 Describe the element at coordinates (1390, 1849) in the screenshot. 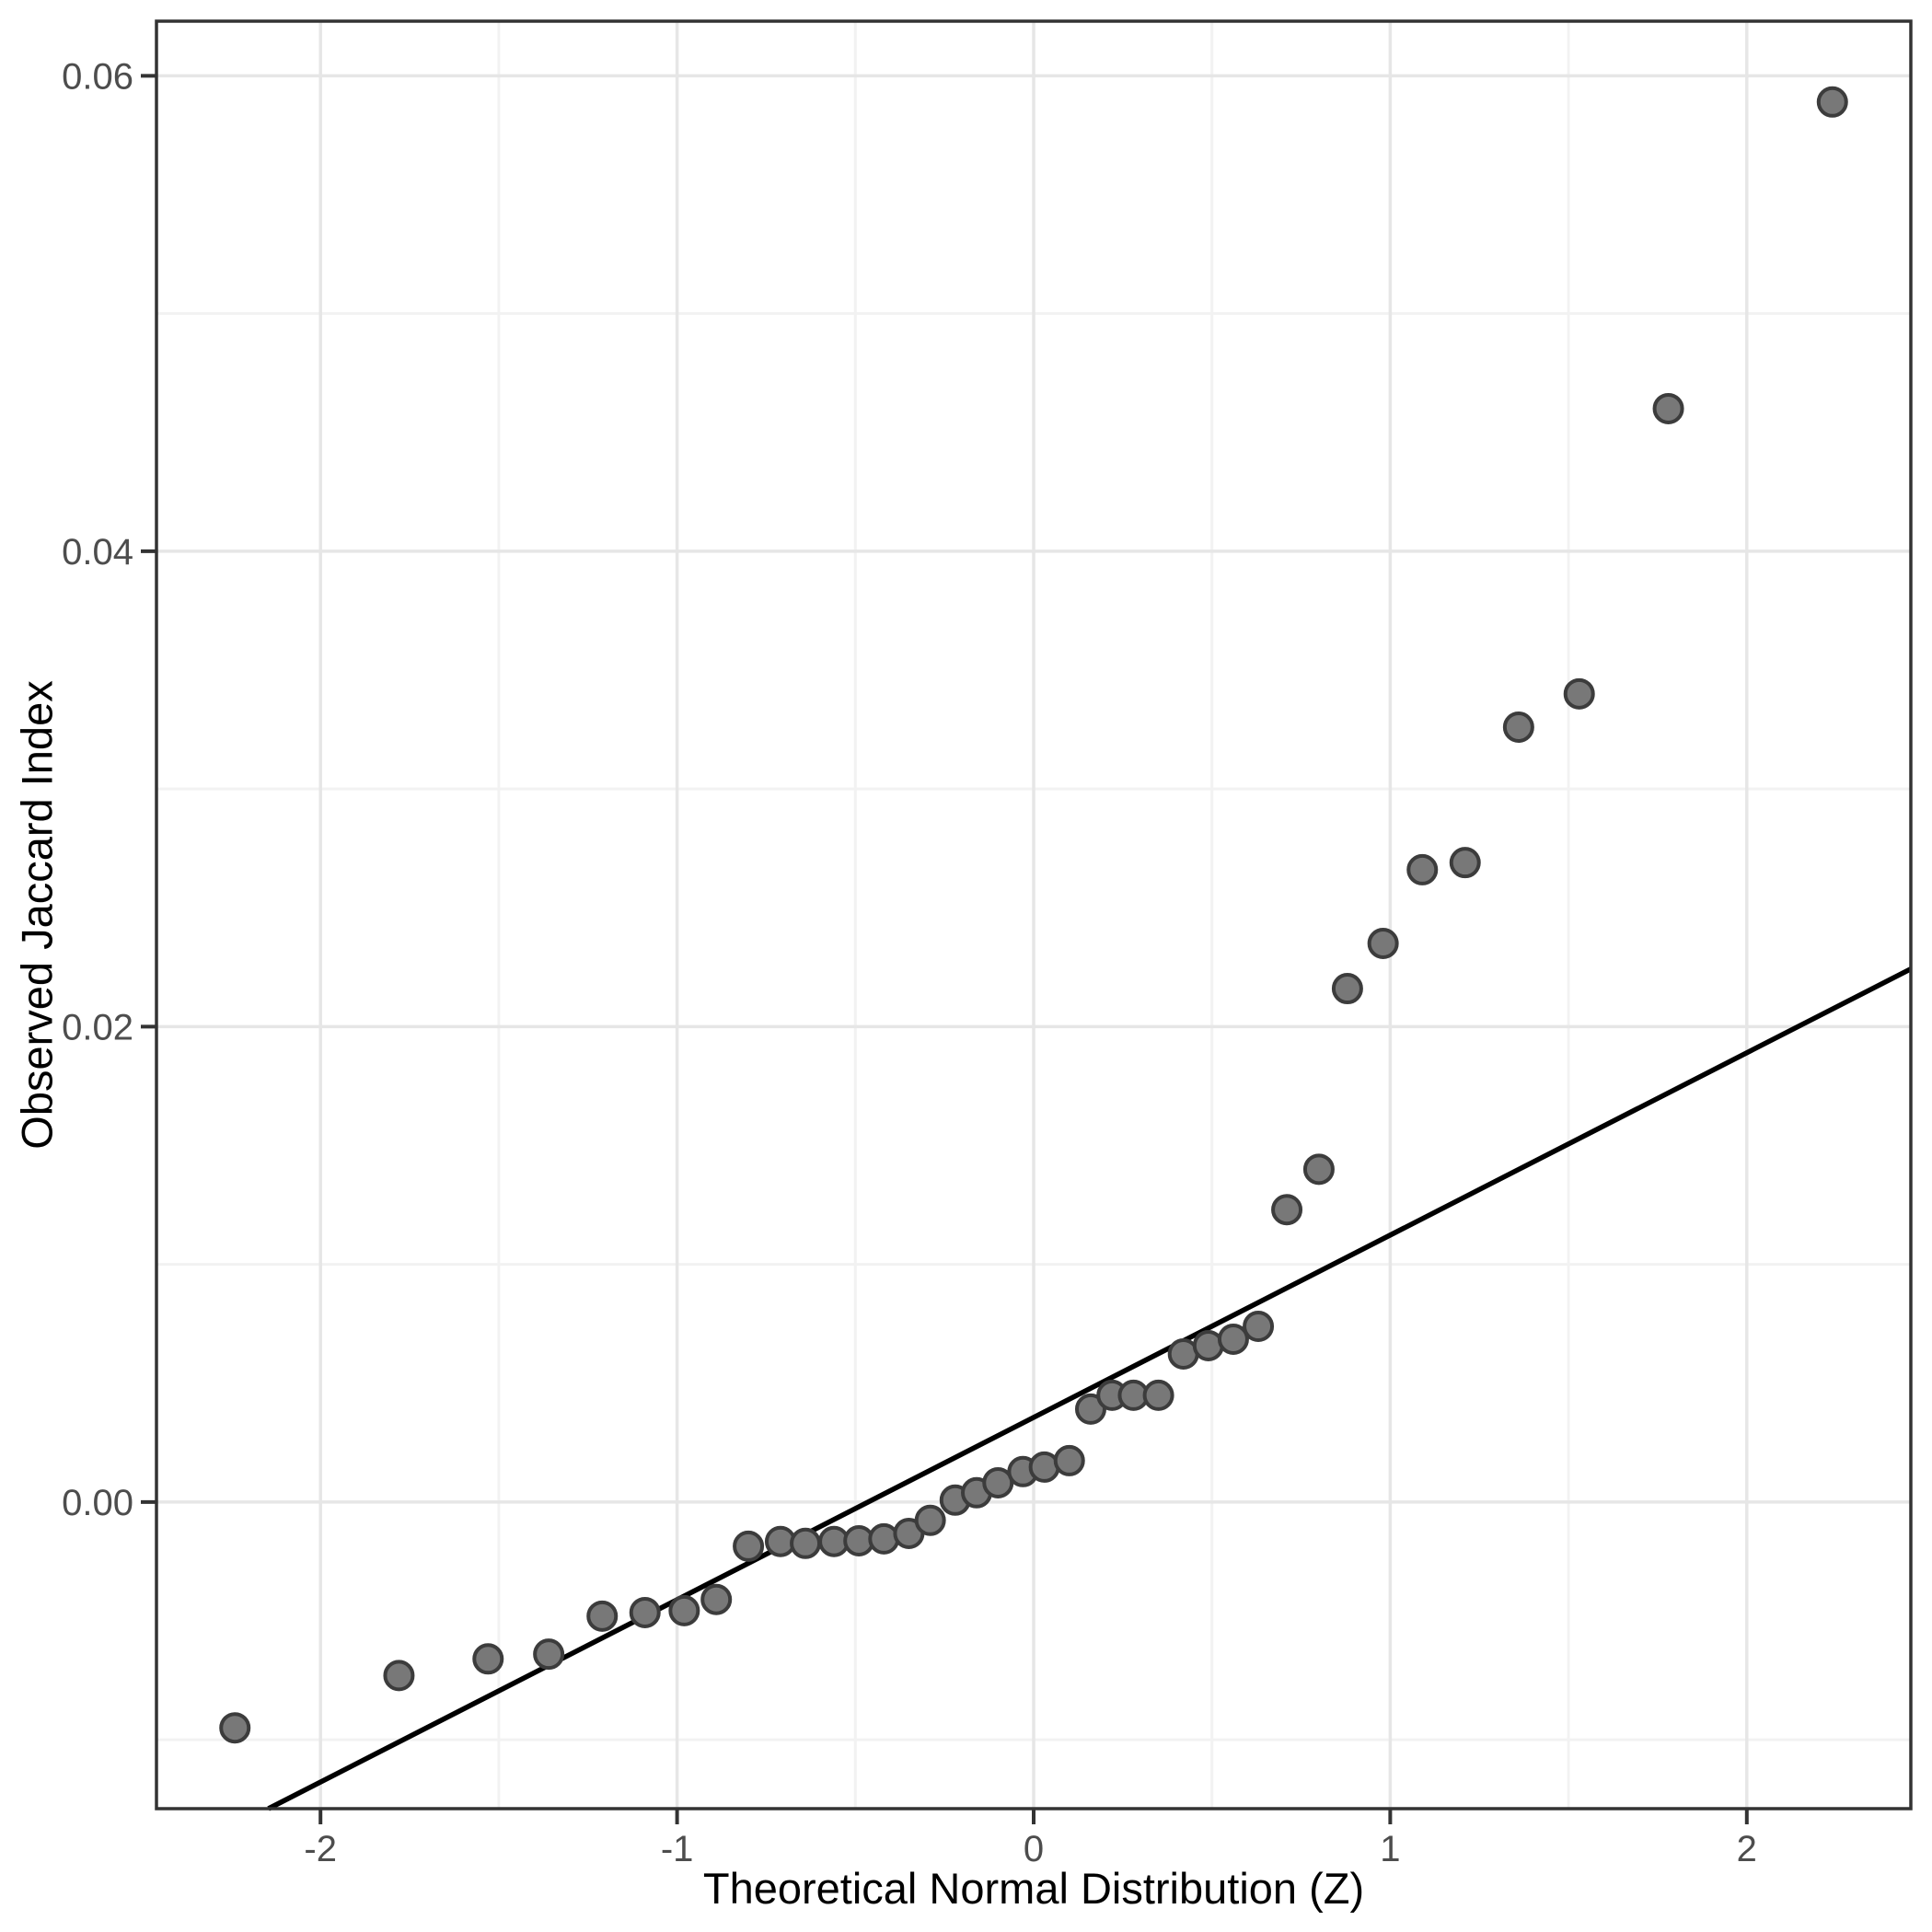

I see `x-tick-label: 1` at that location.